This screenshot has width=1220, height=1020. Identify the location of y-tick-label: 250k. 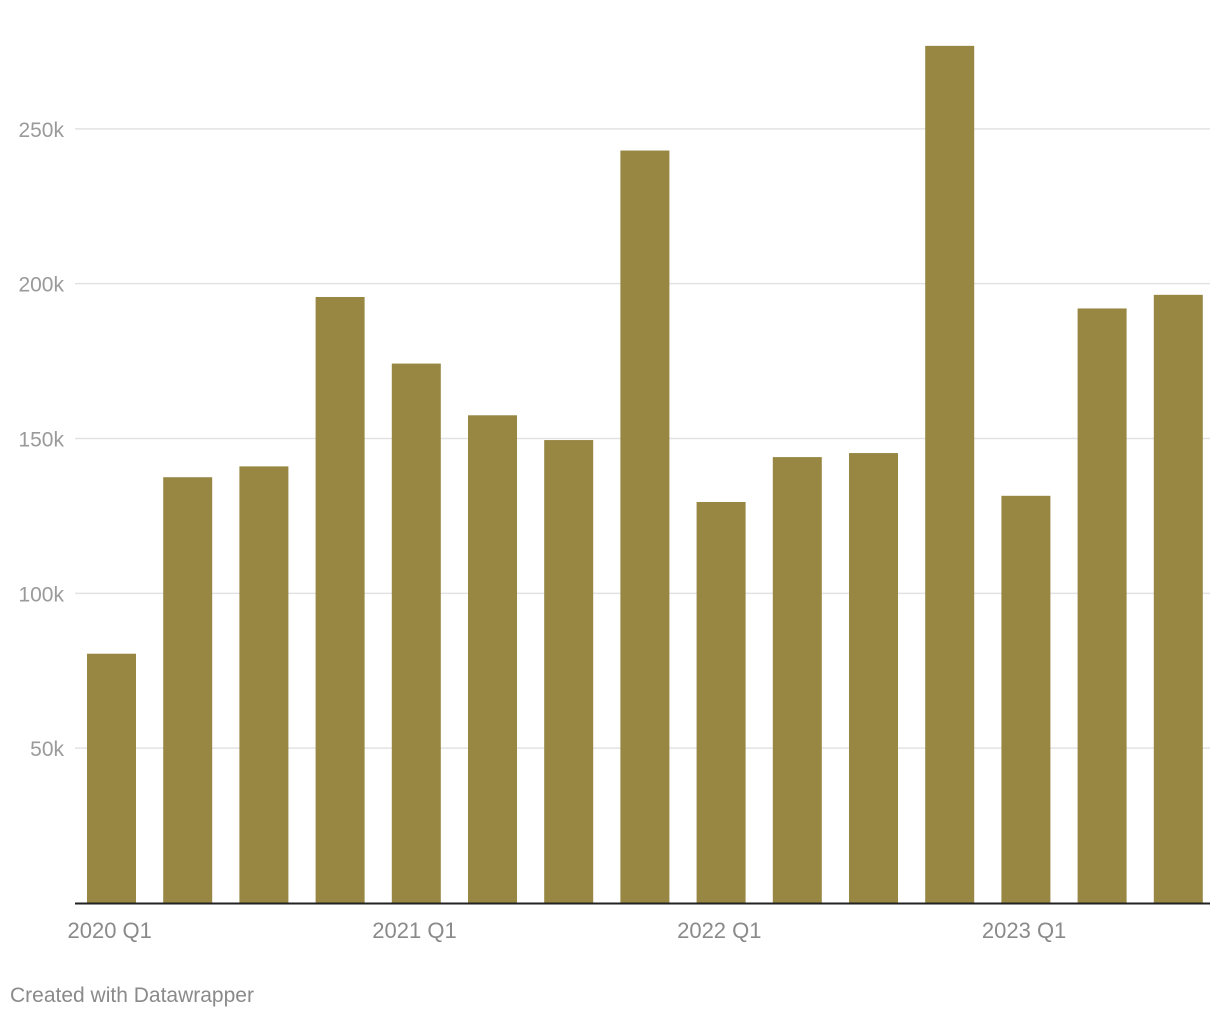
(41, 130).